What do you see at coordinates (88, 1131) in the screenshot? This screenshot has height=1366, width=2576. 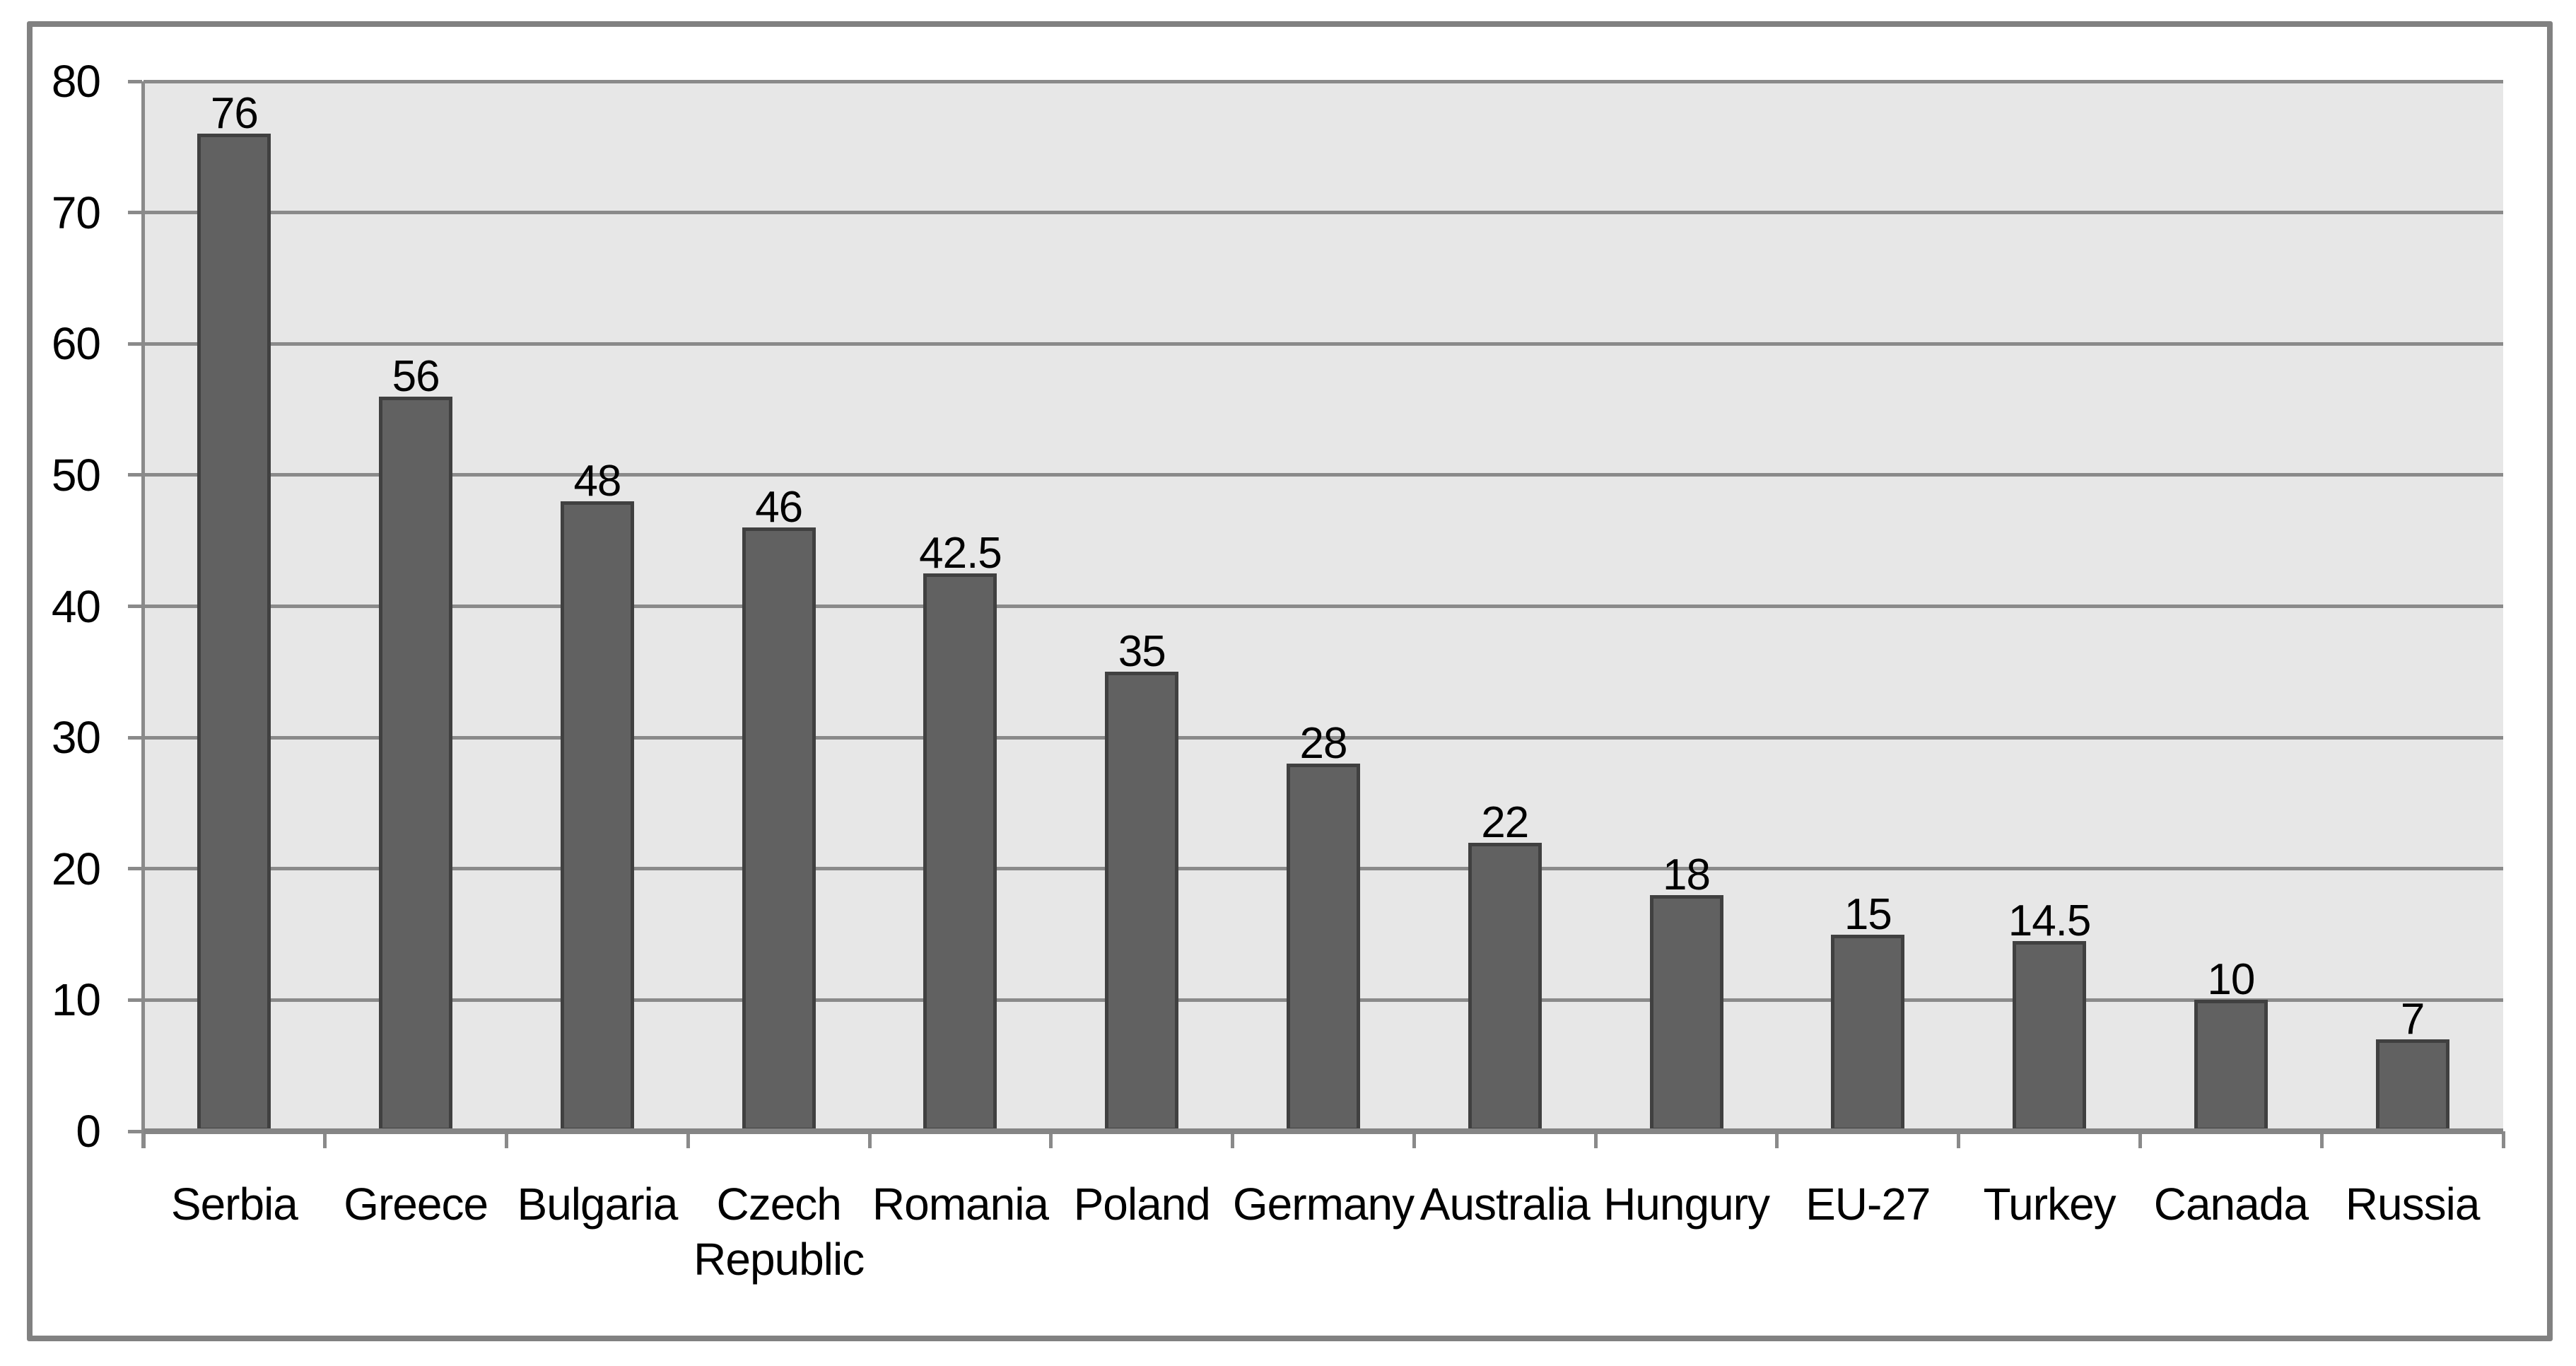 I see `y-axis-label-0: 0` at bounding box center [88, 1131].